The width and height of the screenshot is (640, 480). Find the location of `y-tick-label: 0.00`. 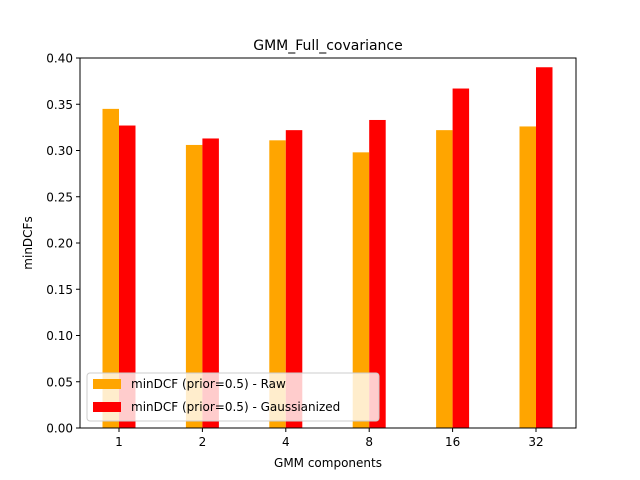

y-tick-label: 0.00 is located at coordinates (59, 429).